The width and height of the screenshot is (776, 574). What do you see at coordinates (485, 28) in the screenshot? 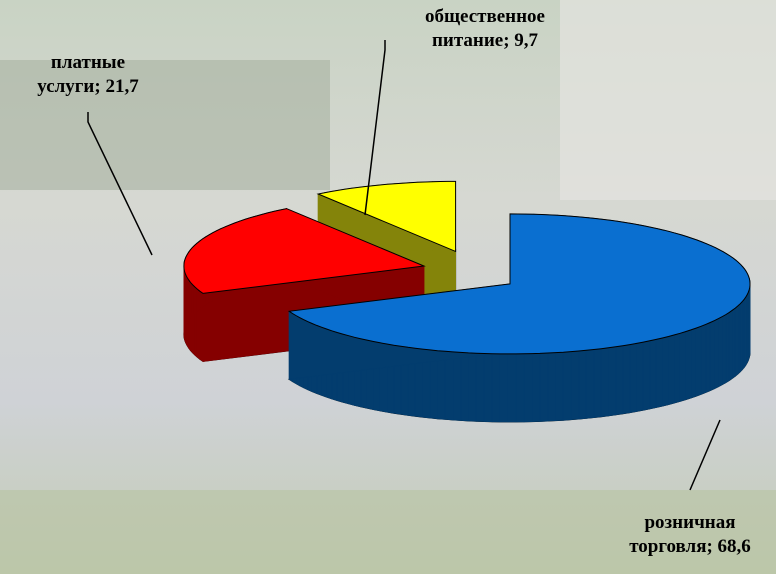
I see `data-label: общественное питание; 9,7` at bounding box center [485, 28].